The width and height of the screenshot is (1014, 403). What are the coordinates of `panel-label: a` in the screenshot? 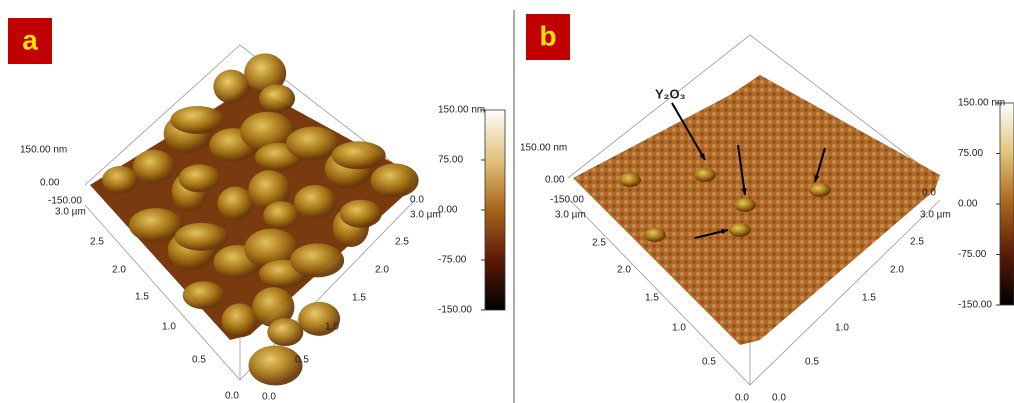 It's located at (30, 39).